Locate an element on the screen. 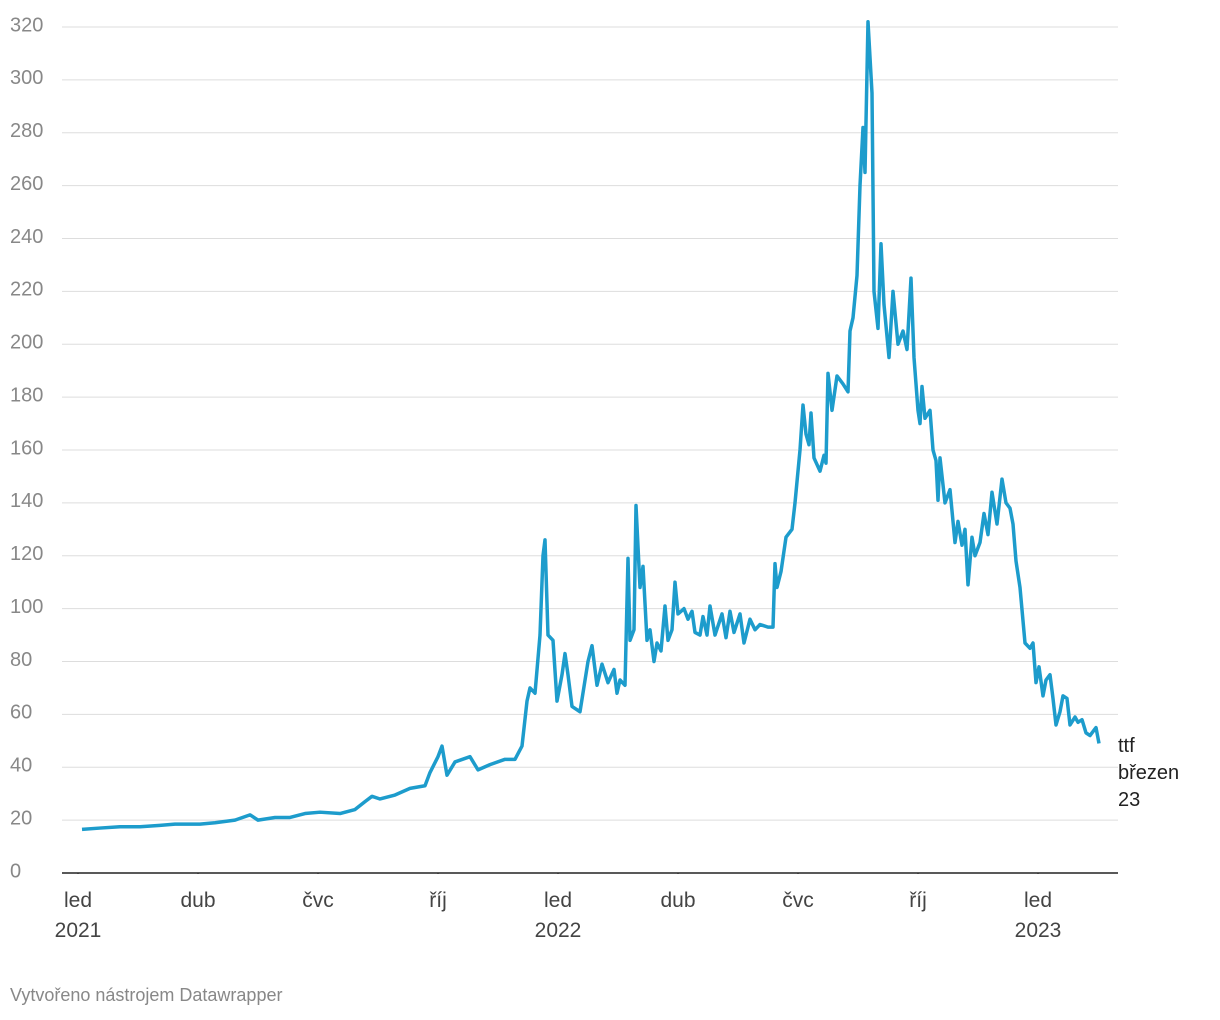 The image size is (1220, 1020). y-tick-label: 80 is located at coordinates (21, 660).